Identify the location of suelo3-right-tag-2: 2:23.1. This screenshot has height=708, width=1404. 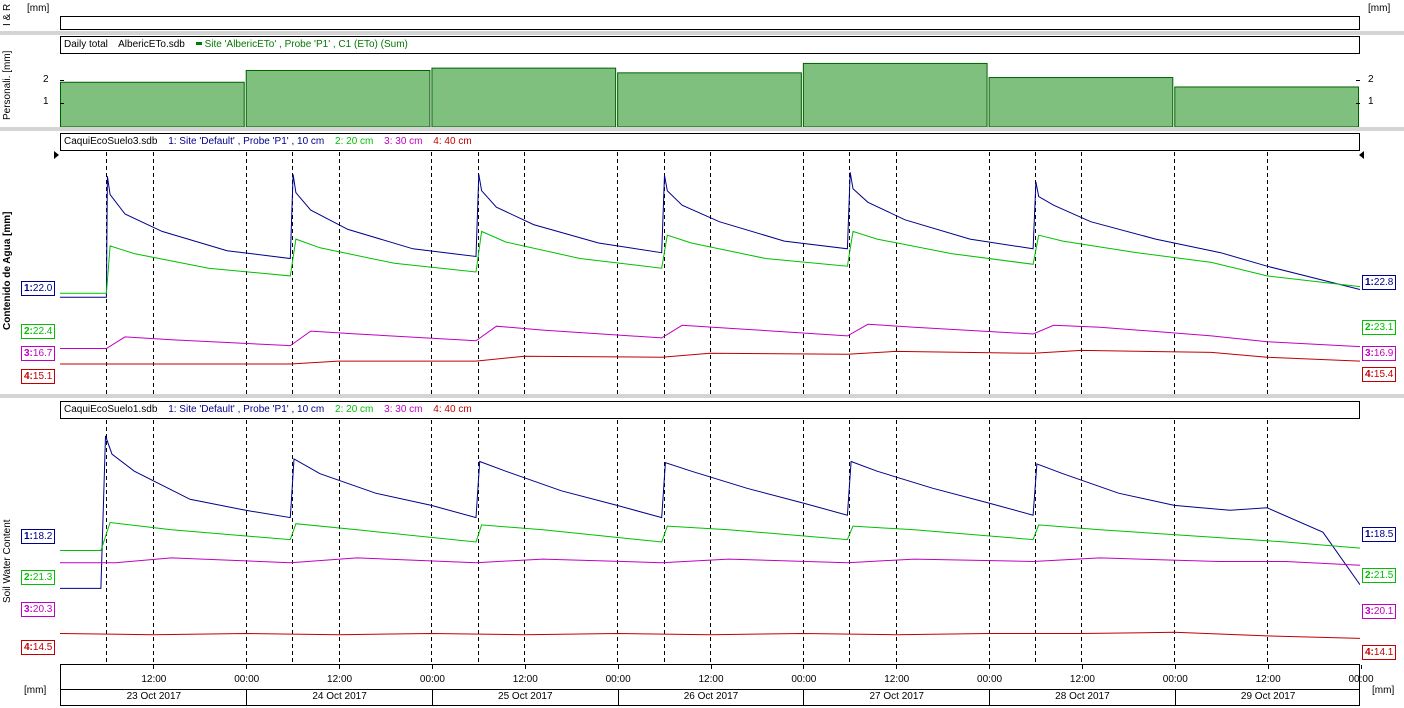
(1379, 327).